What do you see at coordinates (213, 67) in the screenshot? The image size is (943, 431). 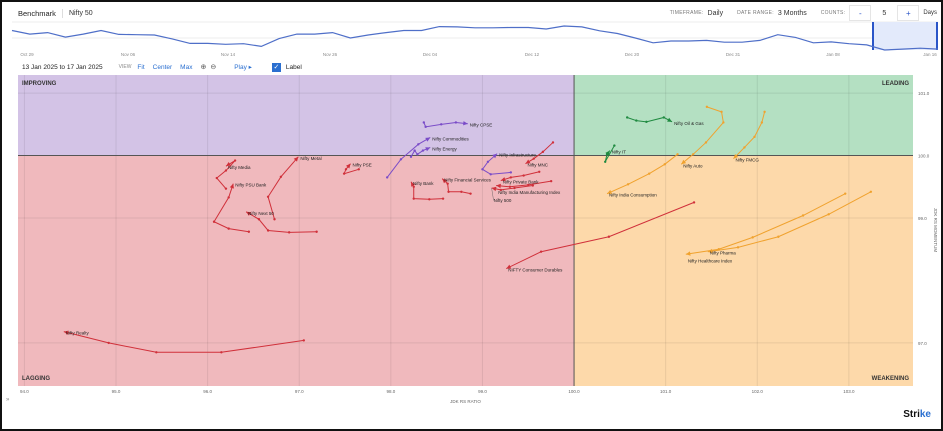 I see `zoom-out-icon: ⊖` at bounding box center [213, 67].